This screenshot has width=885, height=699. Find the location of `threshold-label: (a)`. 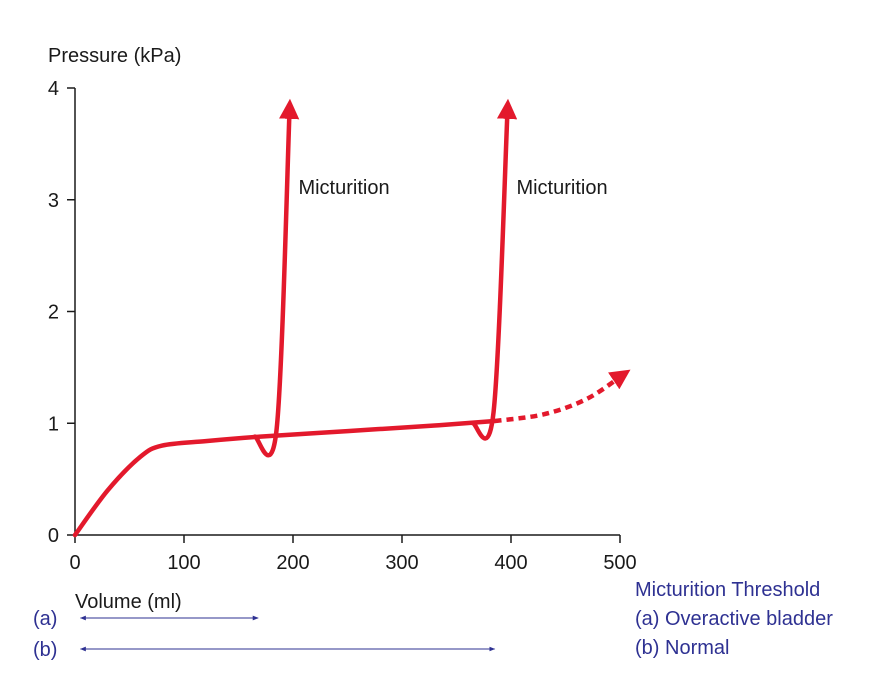

threshold-label: (a) is located at coordinates (45, 619).